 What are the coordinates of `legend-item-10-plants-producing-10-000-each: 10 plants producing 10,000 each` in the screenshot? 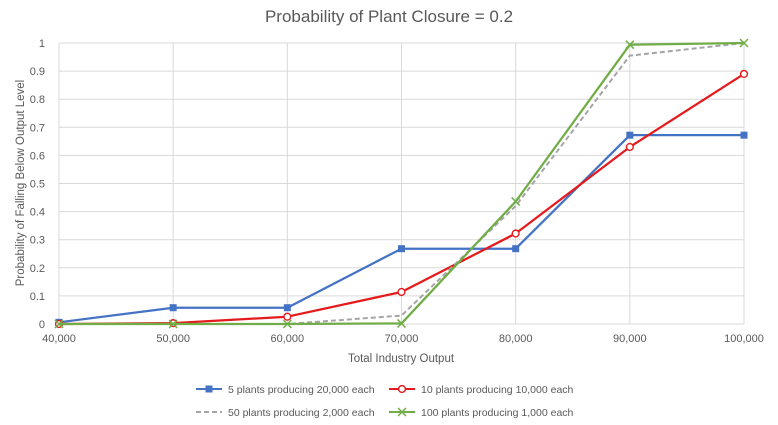 It's located at (481, 390).